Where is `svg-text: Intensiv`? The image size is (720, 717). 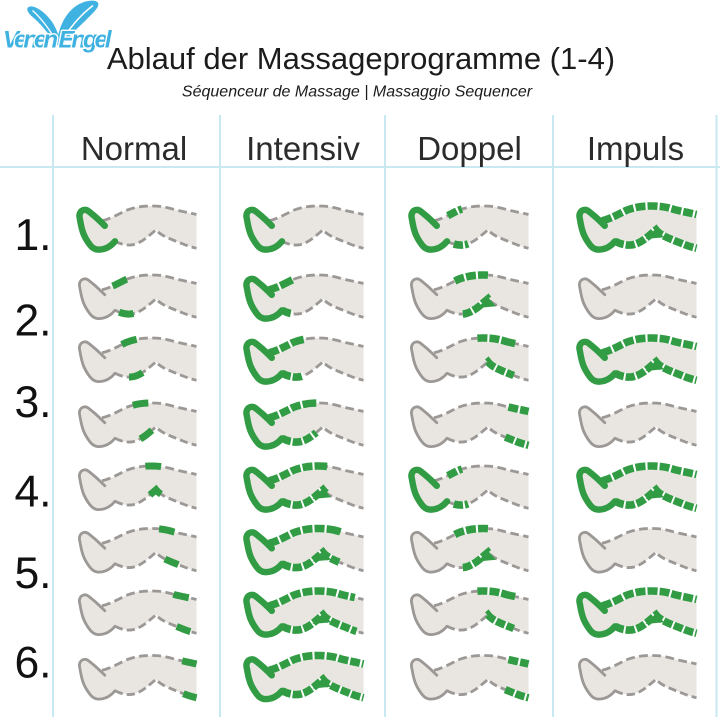
svg-text: Intensiv is located at coordinates (303, 148).